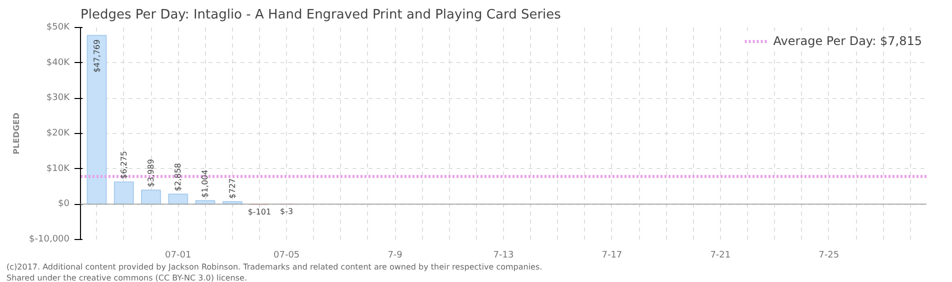 This screenshot has height=282, width=952. I want to click on data-label: $-101, so click(260, 212).